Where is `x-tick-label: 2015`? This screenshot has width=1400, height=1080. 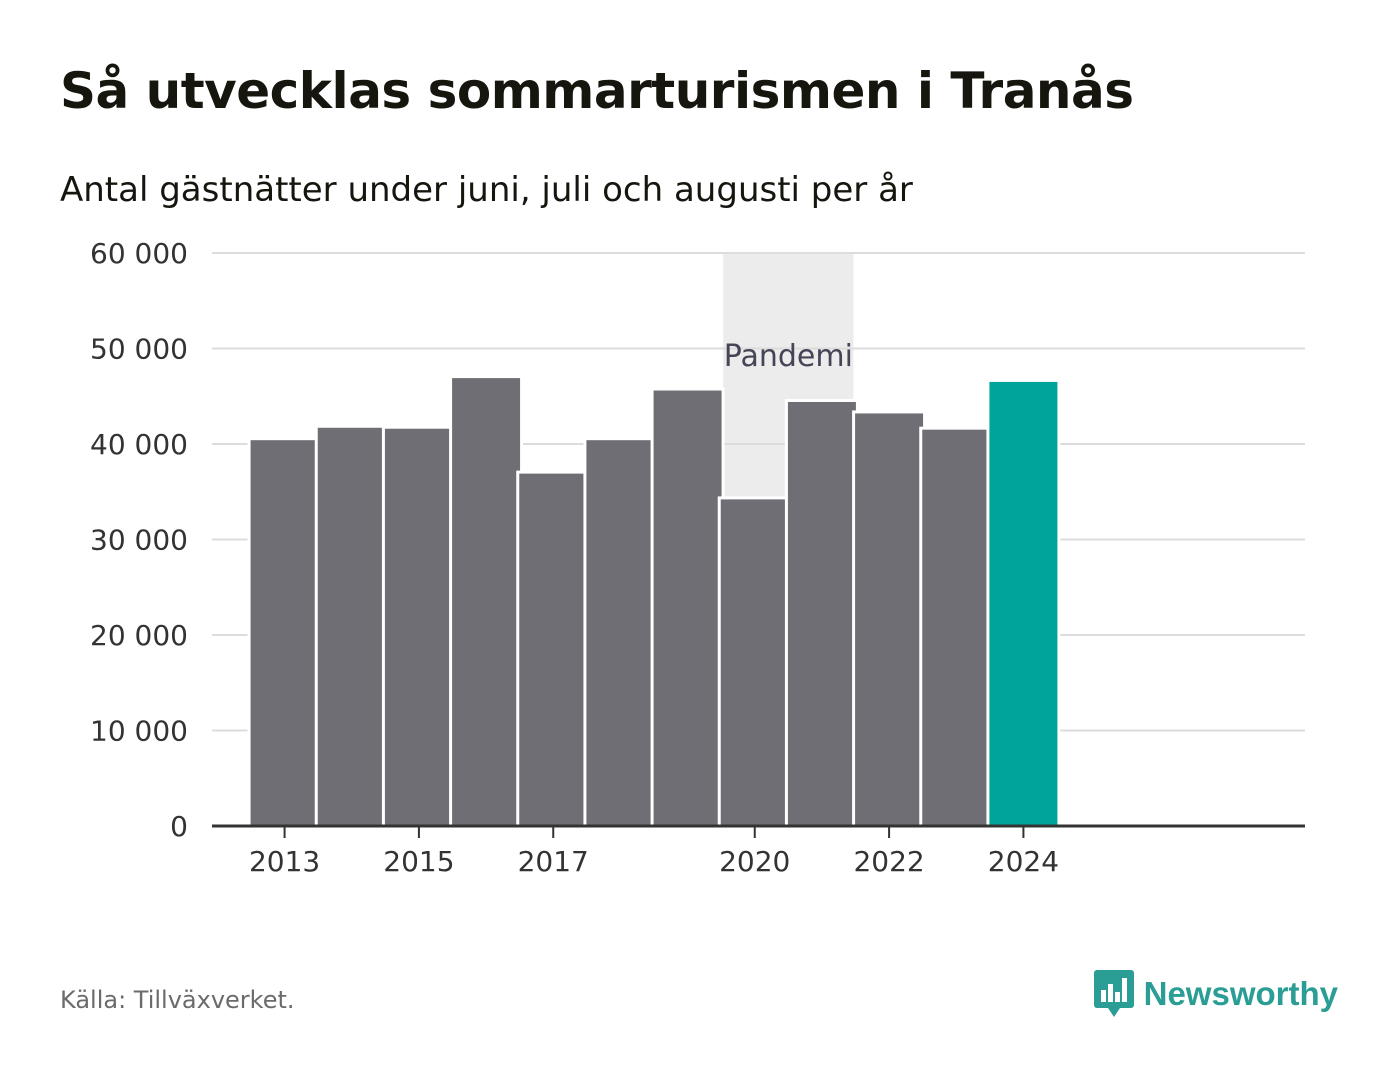 x-tick-label: 2015 is located at coordinates (418, 861).